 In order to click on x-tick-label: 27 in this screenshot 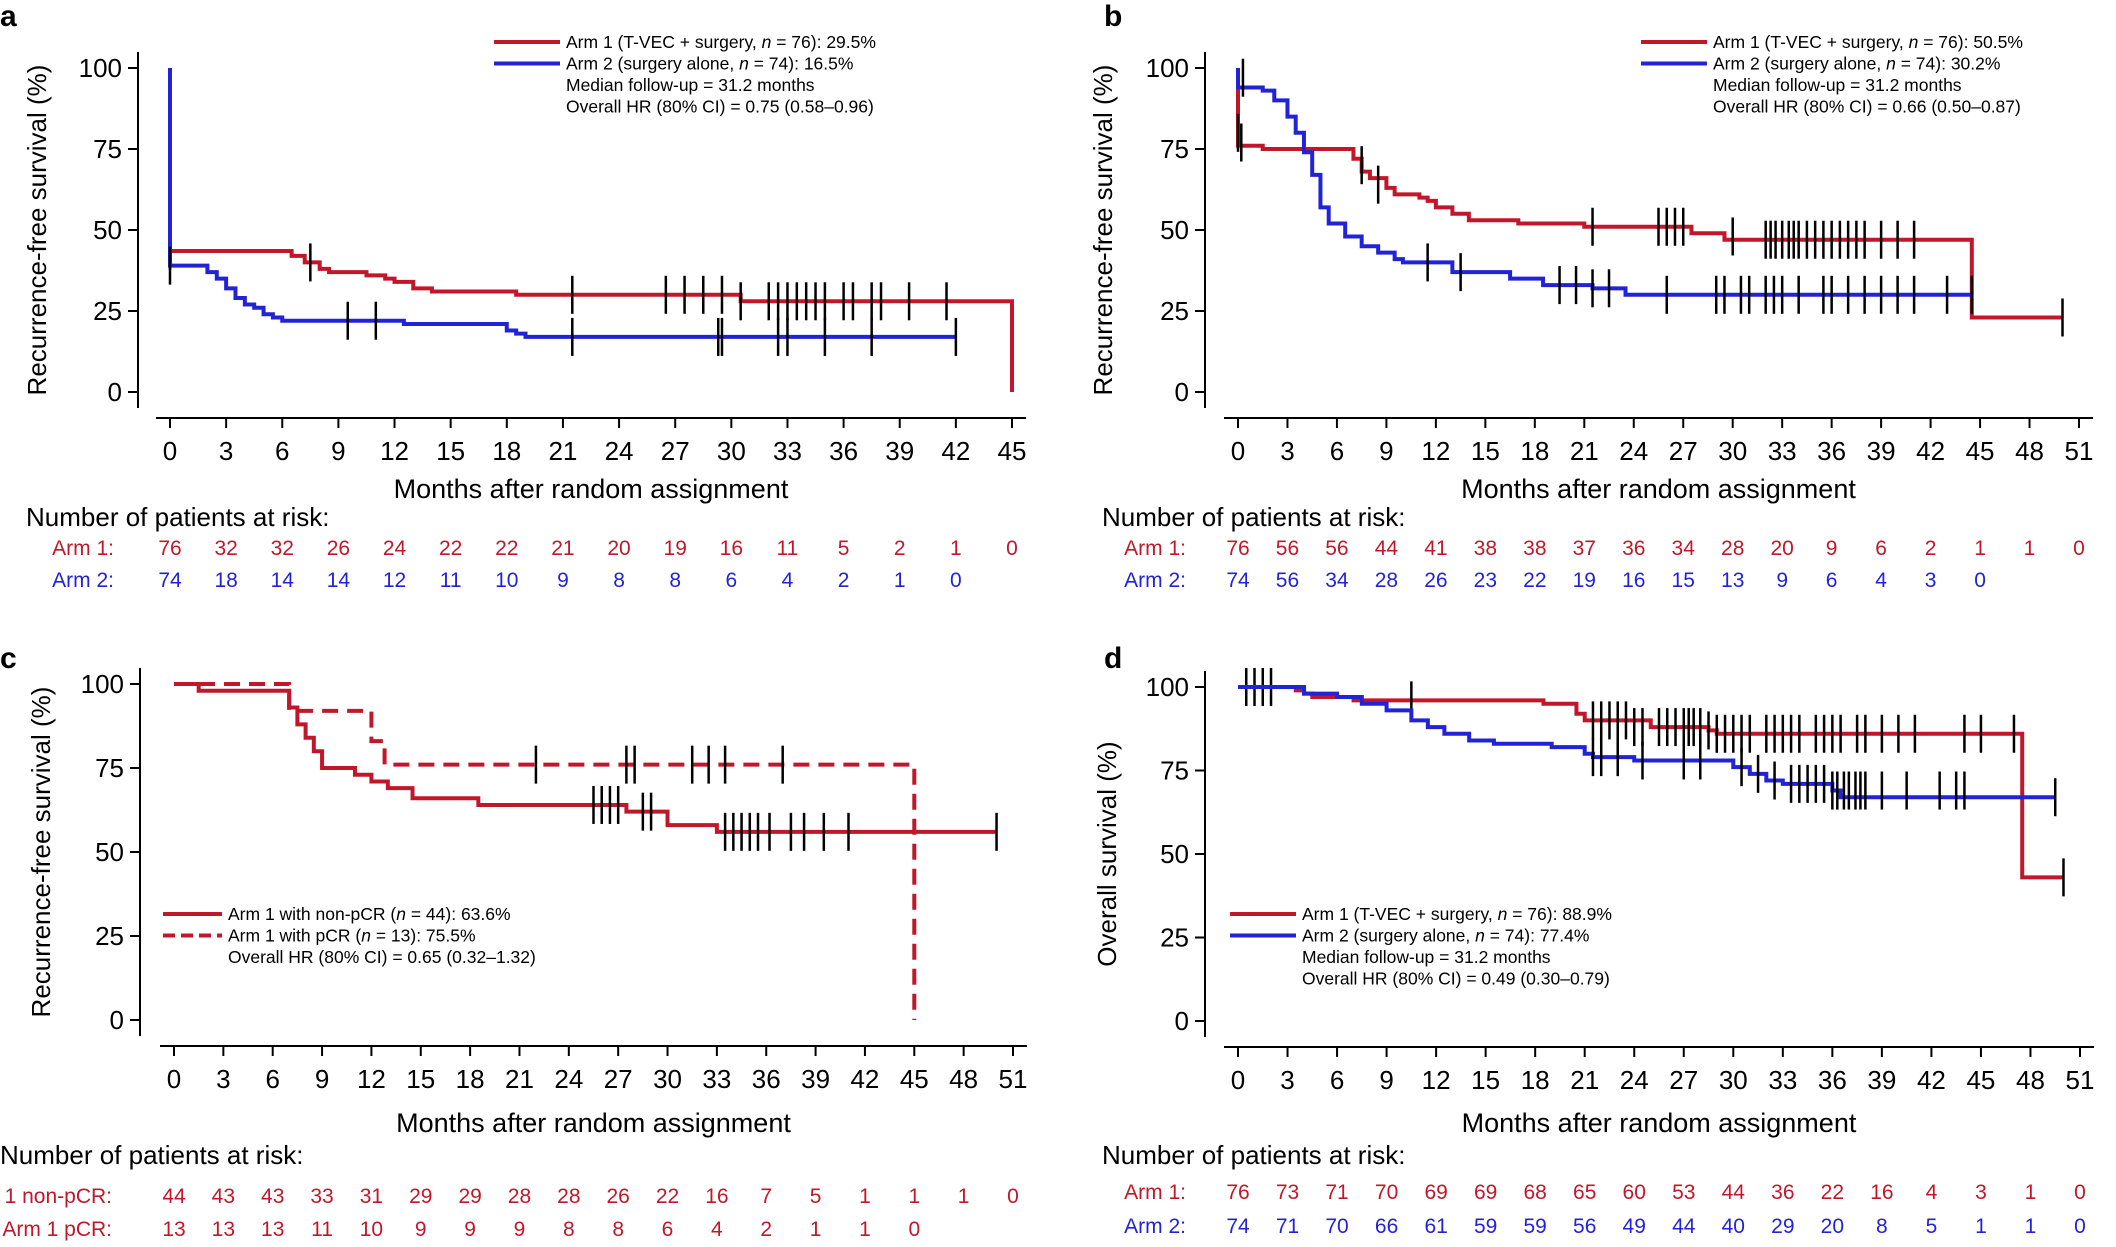, I will do `click(618, 1079)`.